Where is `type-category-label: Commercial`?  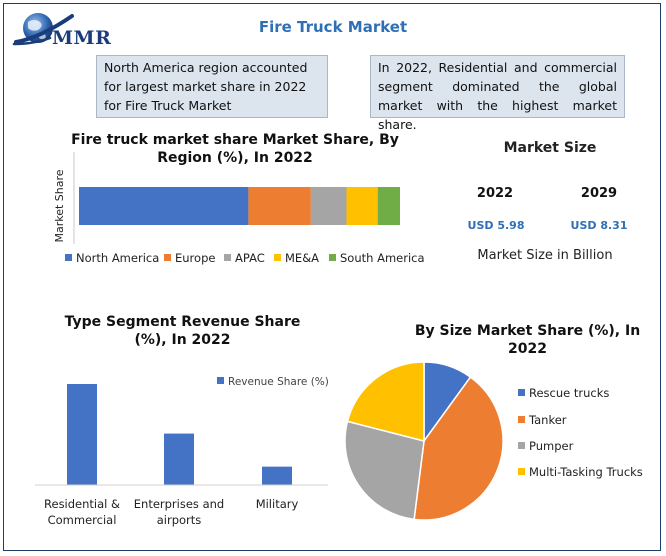
type-category-label: Commercial is located at coordinates (82, 520).